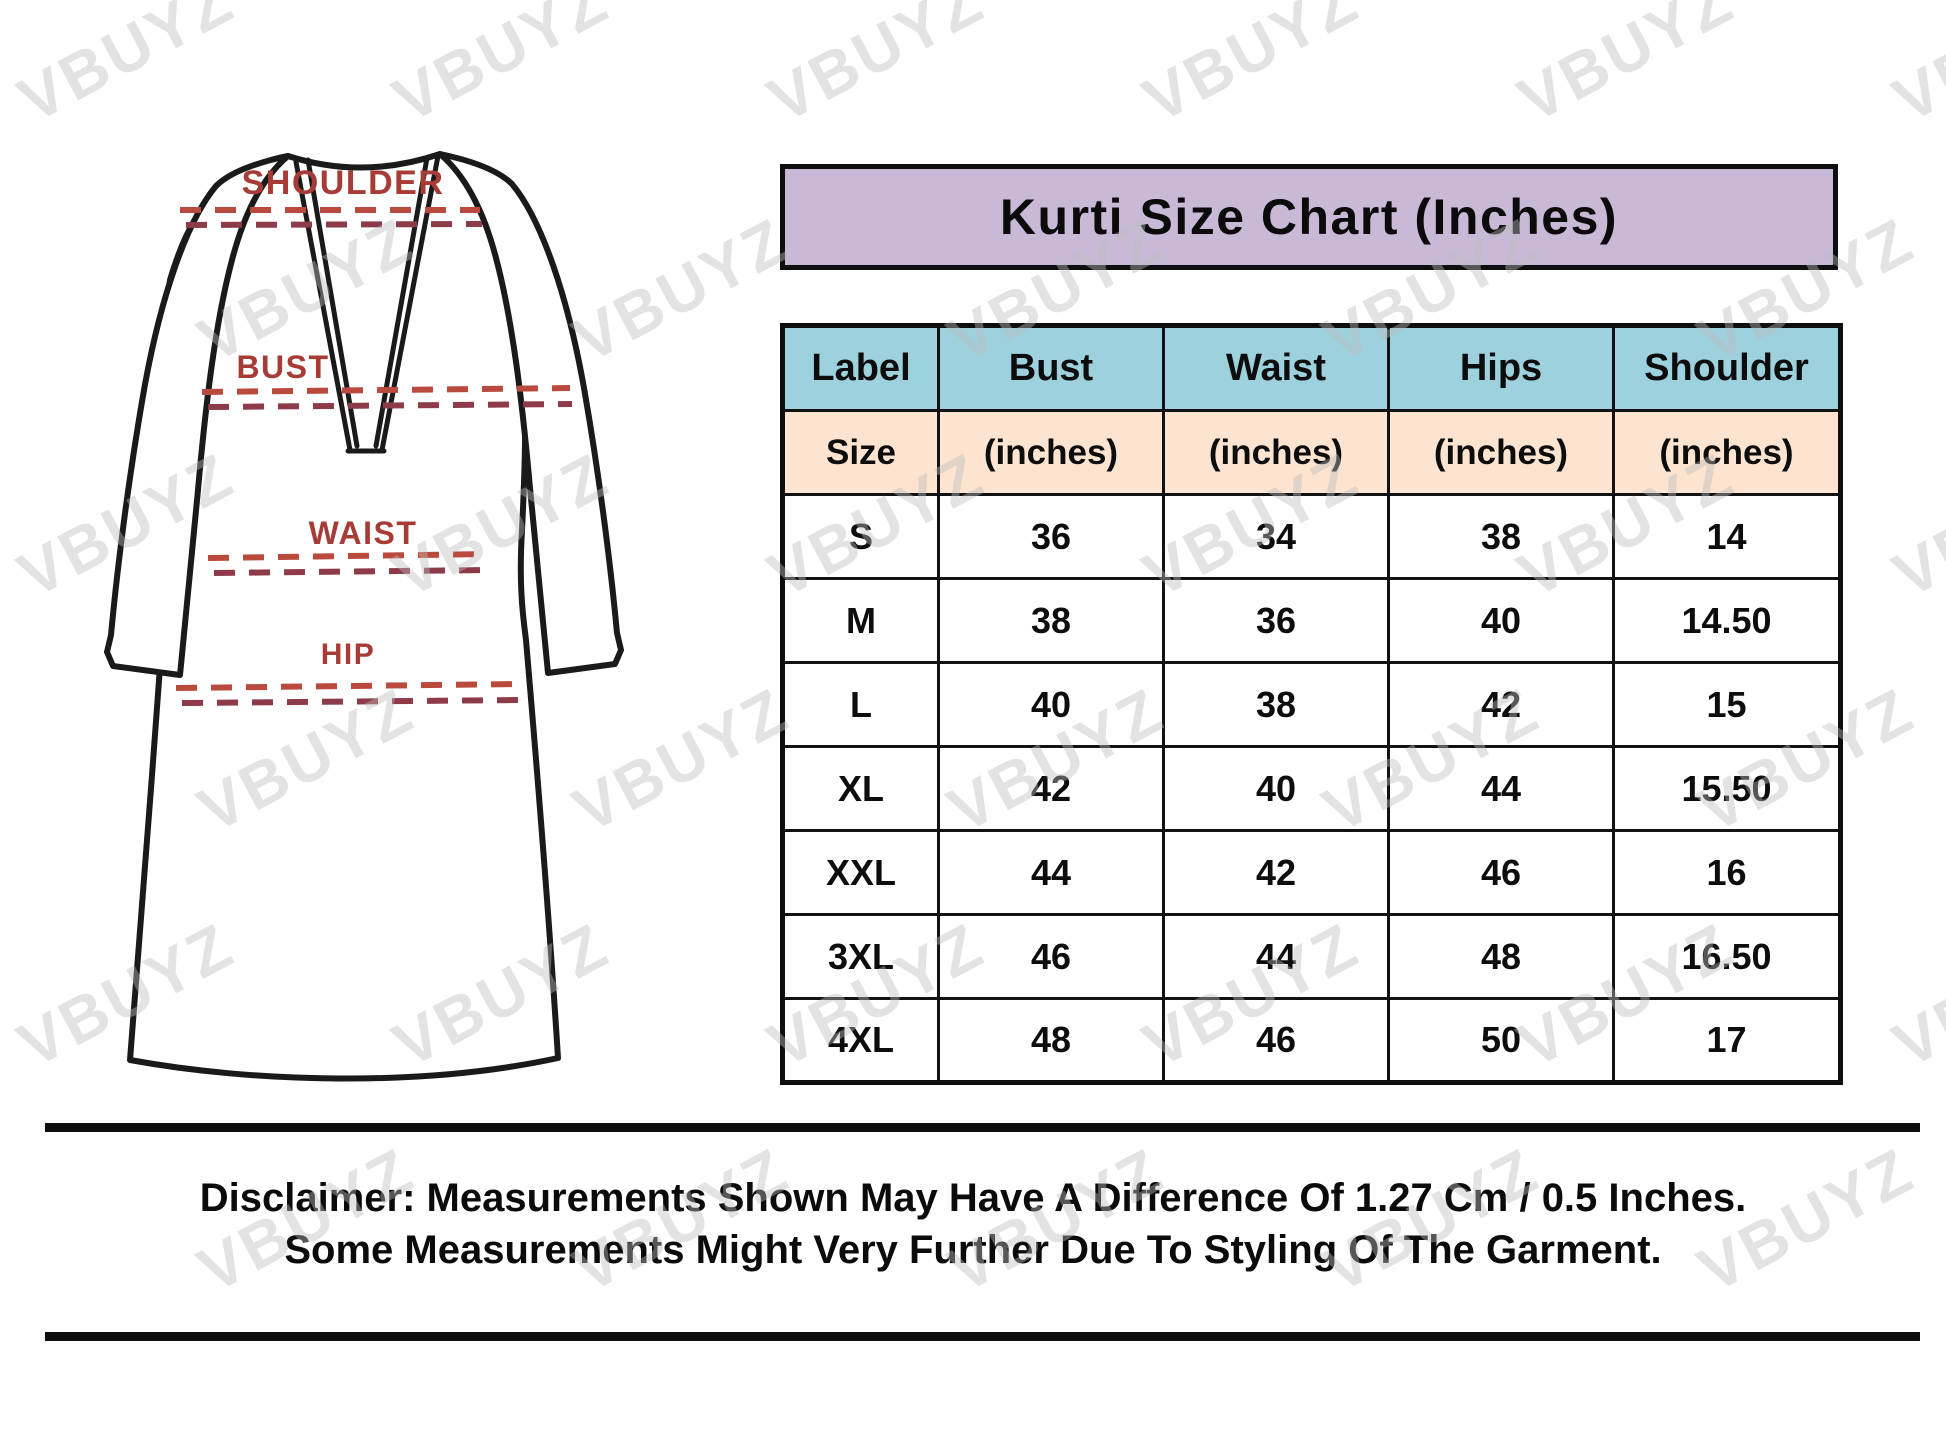 This screenshot has width=1946, height=1447. What do you see at coordinates (363, 533) in the screenshot?
I see `waist-label: WAIST` at bounding box center [363, 533].